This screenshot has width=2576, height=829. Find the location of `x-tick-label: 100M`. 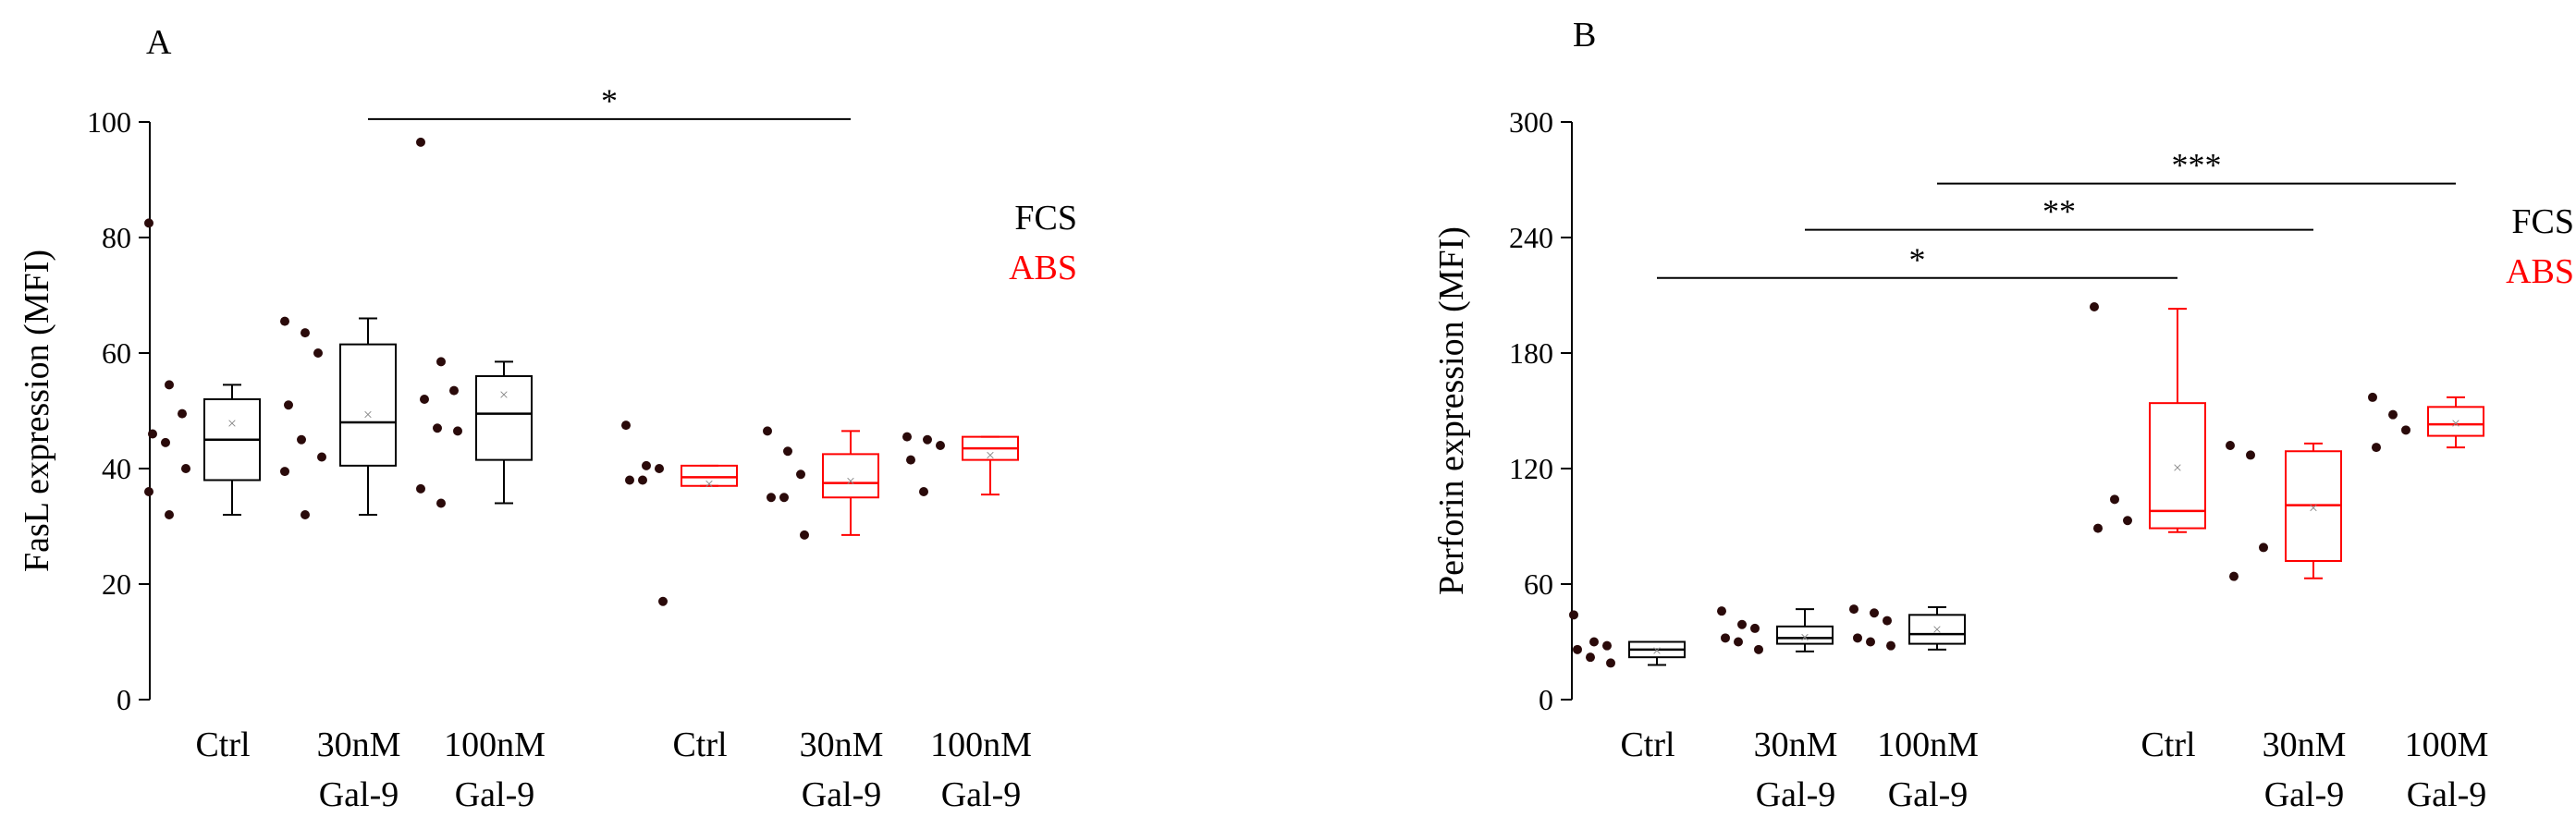

x-tick-label: 100M is located at coordinates (2447, 745).